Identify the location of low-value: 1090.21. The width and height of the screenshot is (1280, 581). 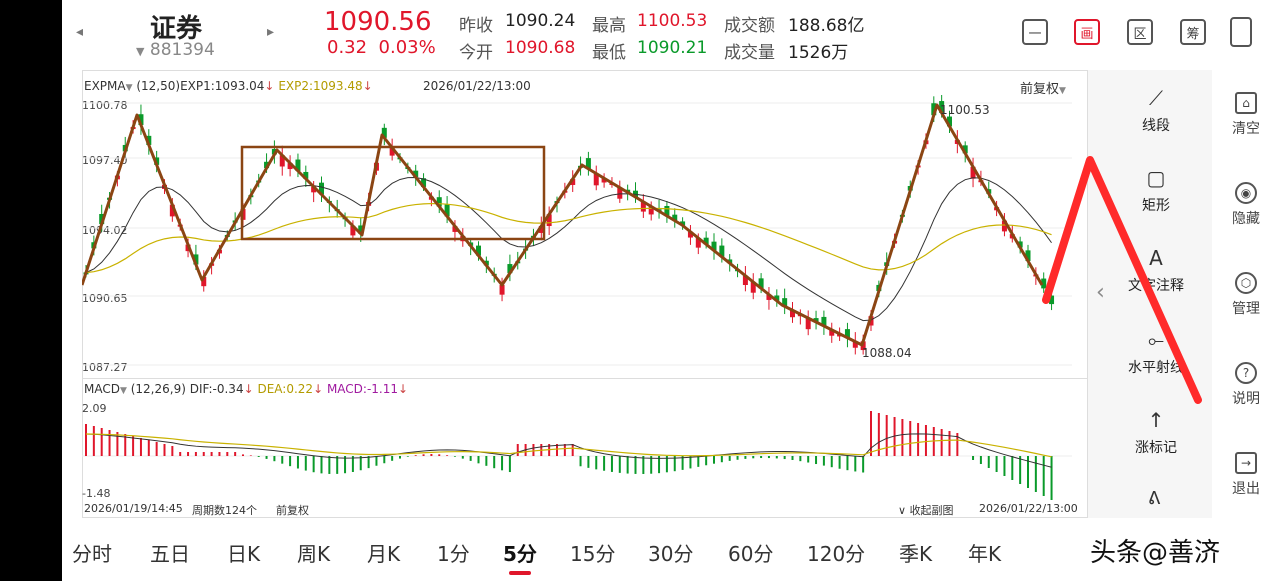
(672, 48).